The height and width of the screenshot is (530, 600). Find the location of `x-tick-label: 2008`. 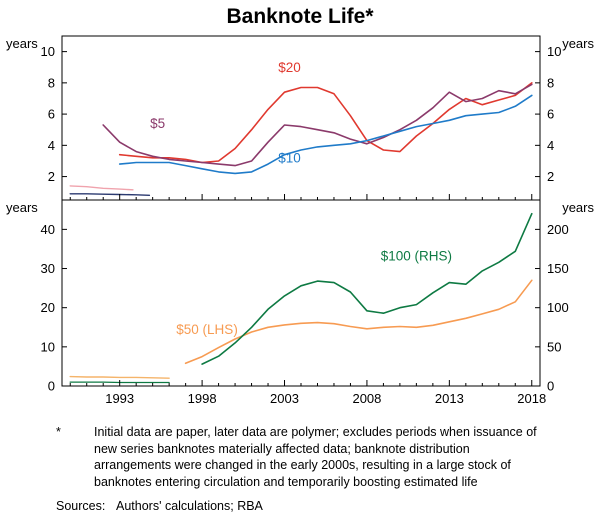

x-tick-label: 2008 is located at coordinates (366, 398).